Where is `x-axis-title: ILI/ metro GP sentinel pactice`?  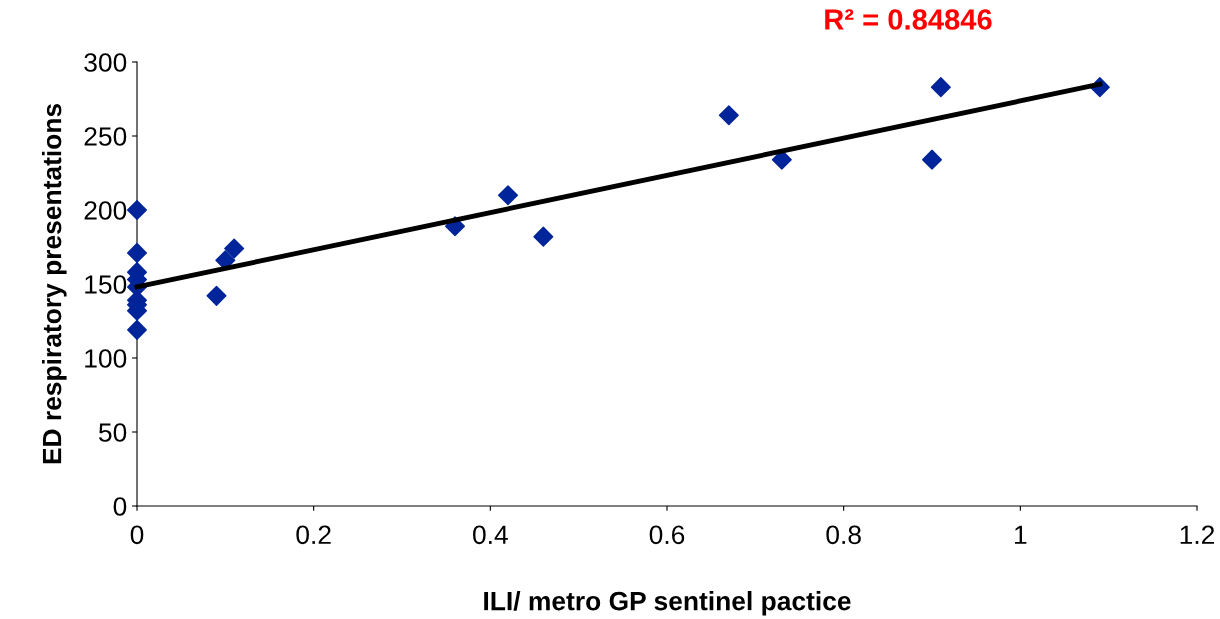
x-axis-title: ILI/ metro GP sentinel pactice is located at coordinates (667, 603).